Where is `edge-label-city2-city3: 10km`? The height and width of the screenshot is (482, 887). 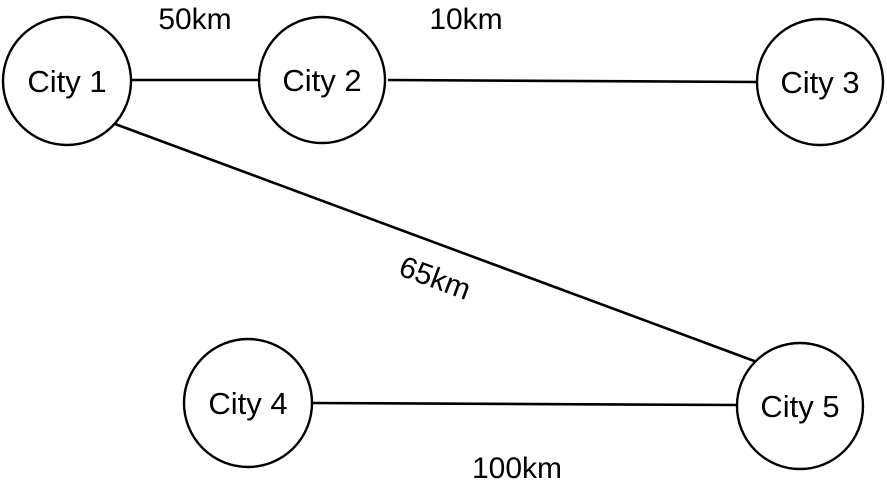
edge-label-city2-city3: 10km is located at coordinates (465, 19).